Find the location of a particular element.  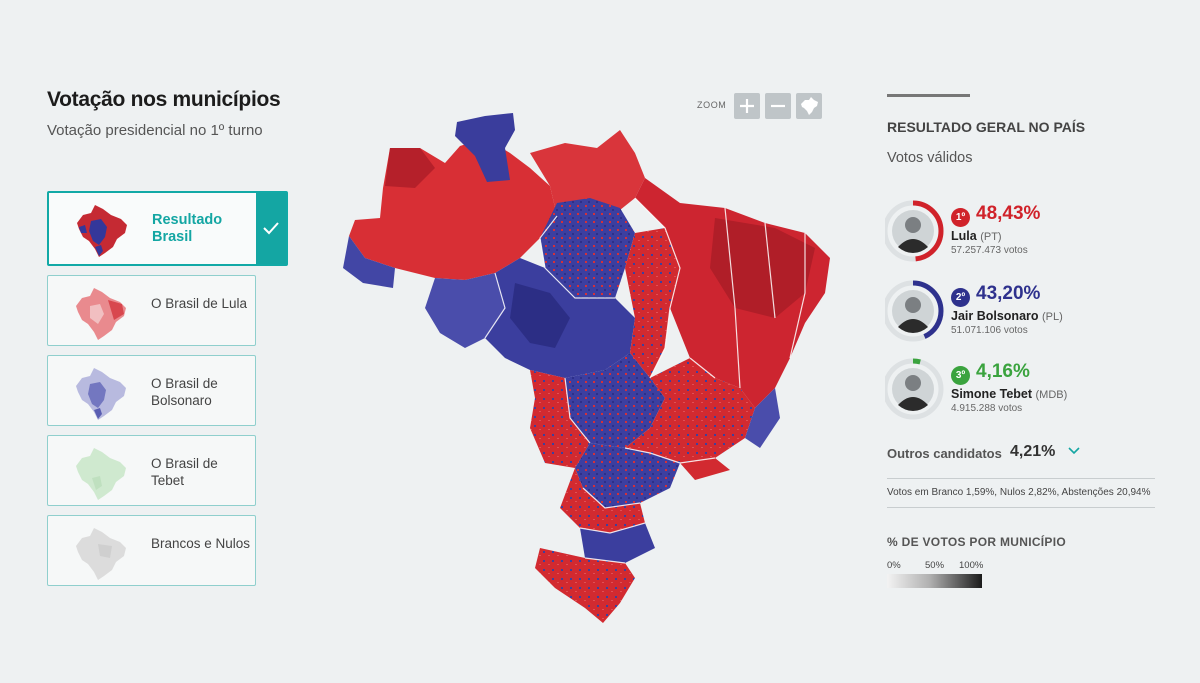

region-goias is located at coordinates (615, 400).